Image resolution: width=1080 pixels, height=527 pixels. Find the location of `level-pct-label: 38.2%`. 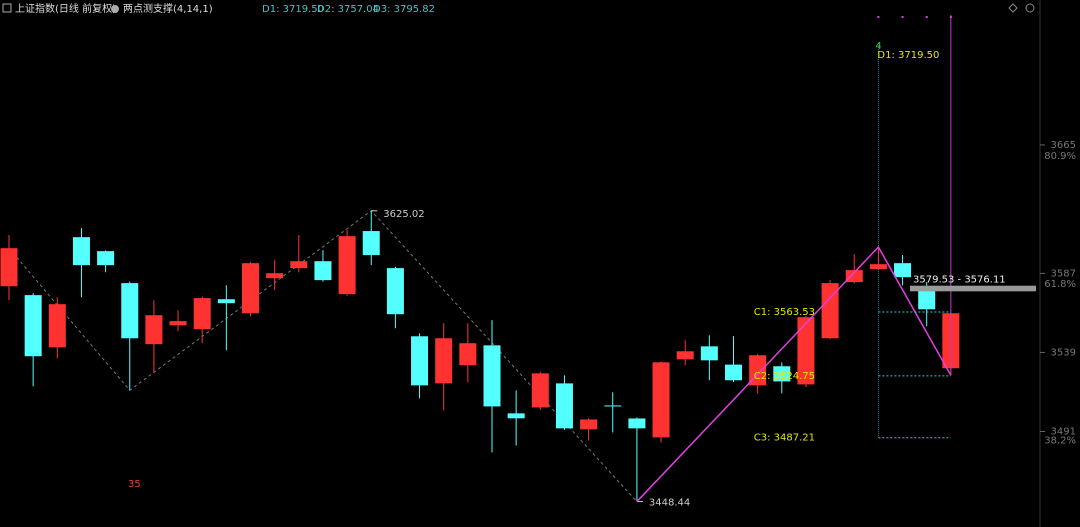

level-pct-label: 38.2% is located at coordinates (1060, 440).